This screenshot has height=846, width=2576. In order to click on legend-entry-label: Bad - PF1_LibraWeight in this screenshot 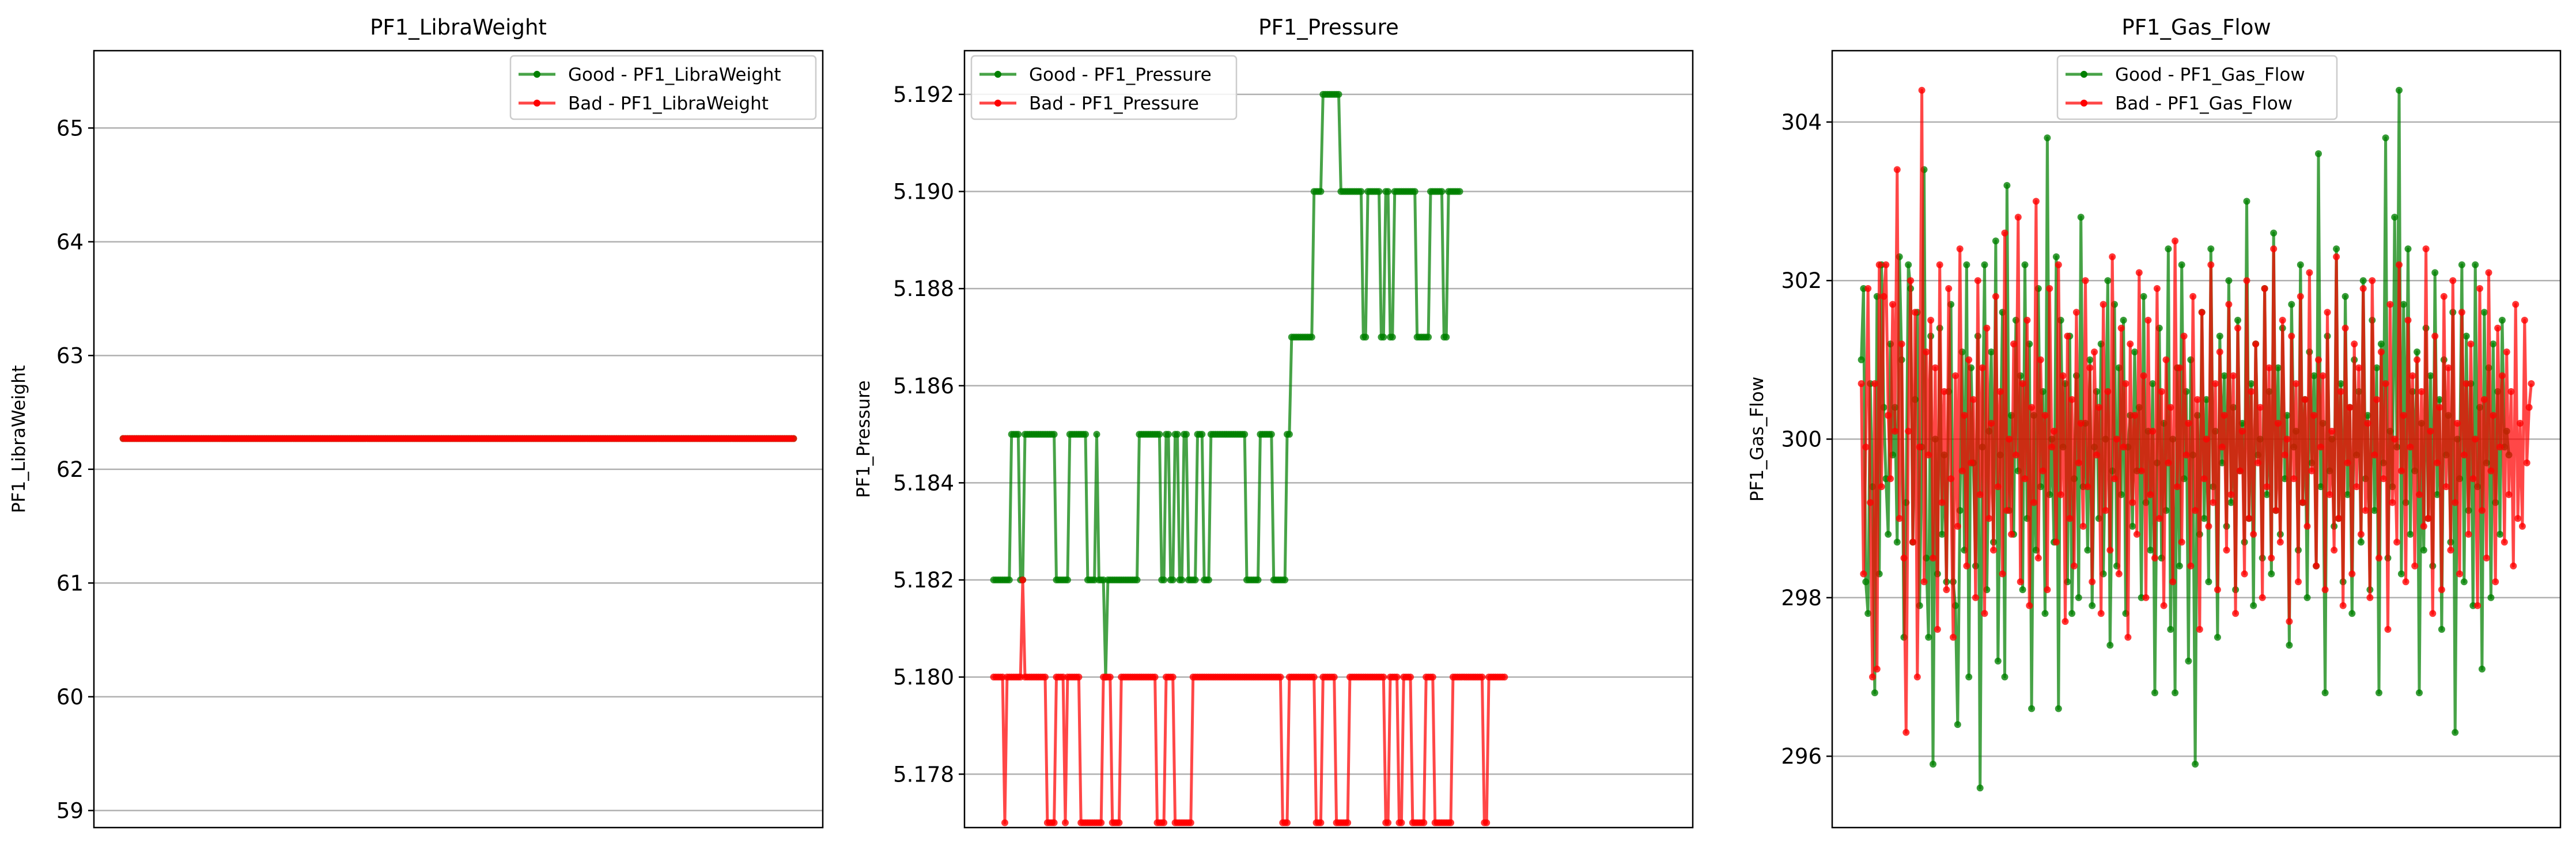, I will do `click(668, 103)`.